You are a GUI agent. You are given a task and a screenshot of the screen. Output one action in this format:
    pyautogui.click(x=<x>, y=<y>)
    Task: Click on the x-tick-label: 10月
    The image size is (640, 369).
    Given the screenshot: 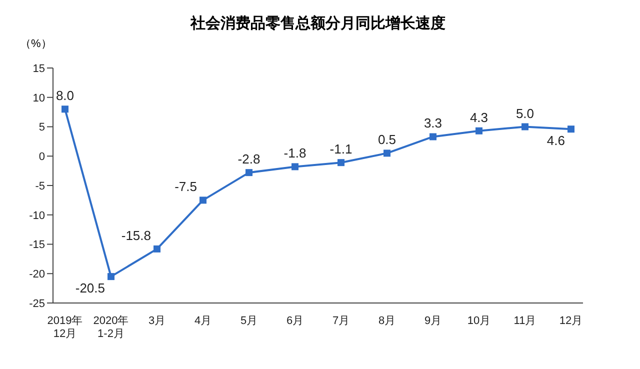 What is the action you would take?
    pyautogui.click(x=479, y=320)
    